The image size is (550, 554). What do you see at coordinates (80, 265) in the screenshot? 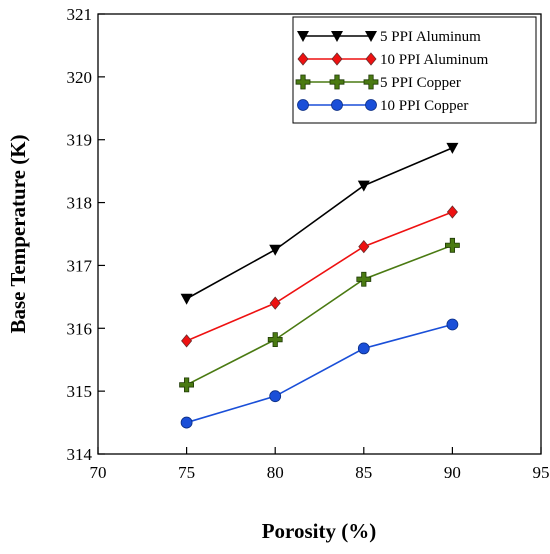
I see `y-tick-label: 317` at bounding box center [80, 265].